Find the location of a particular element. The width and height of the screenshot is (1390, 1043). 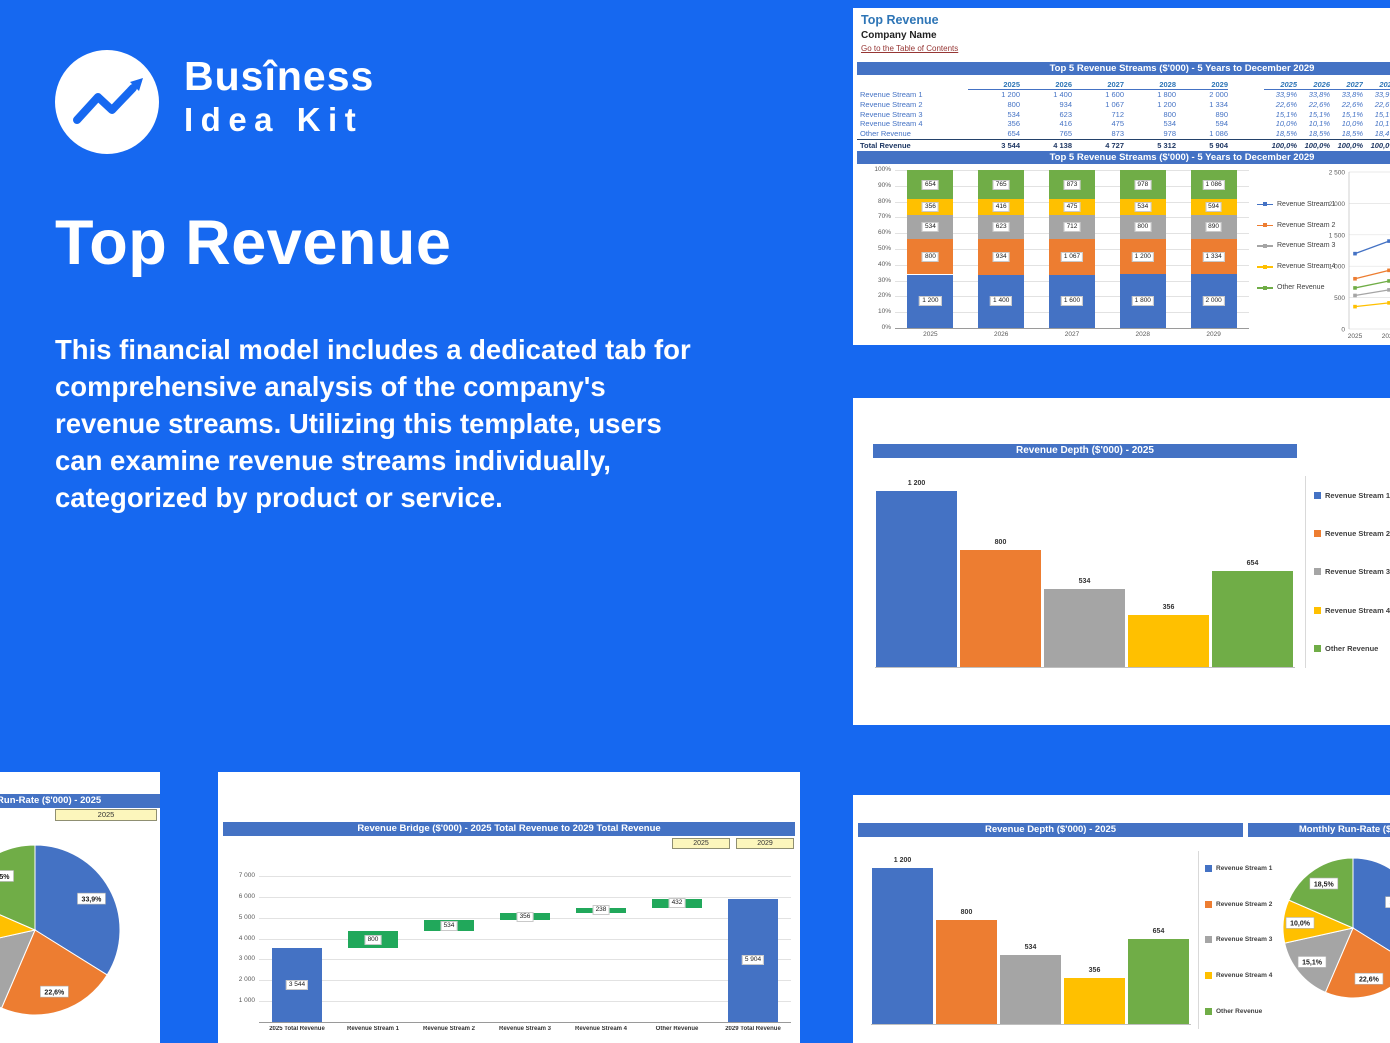

table-cell: 33,8% is located at coordinates (1352, 95).